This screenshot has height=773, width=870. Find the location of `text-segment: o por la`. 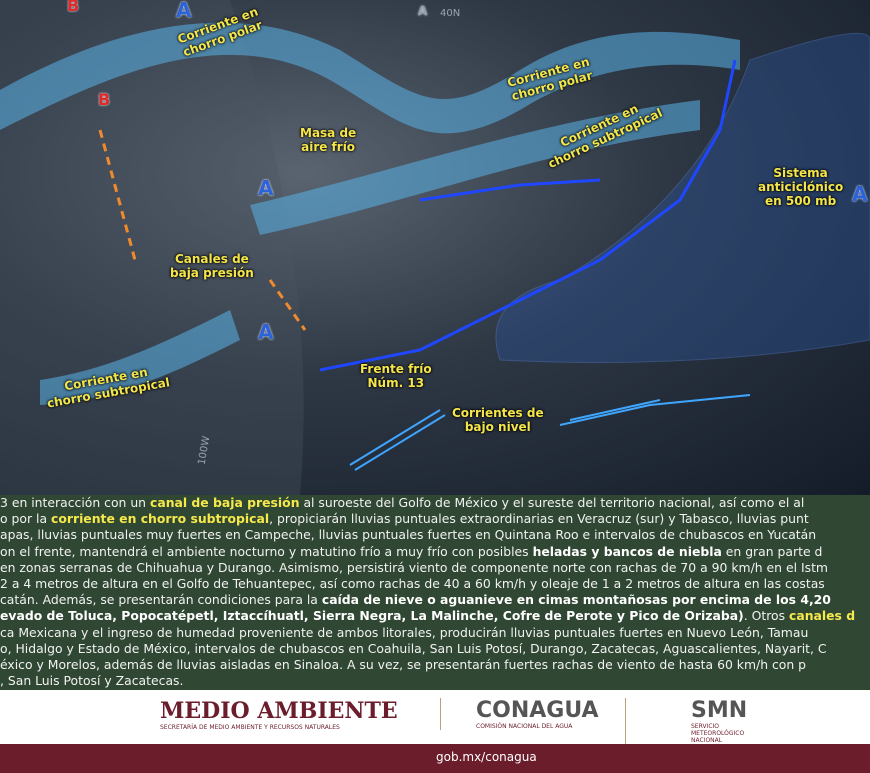

text-segment: o por la is located at coordinates (25, 519).